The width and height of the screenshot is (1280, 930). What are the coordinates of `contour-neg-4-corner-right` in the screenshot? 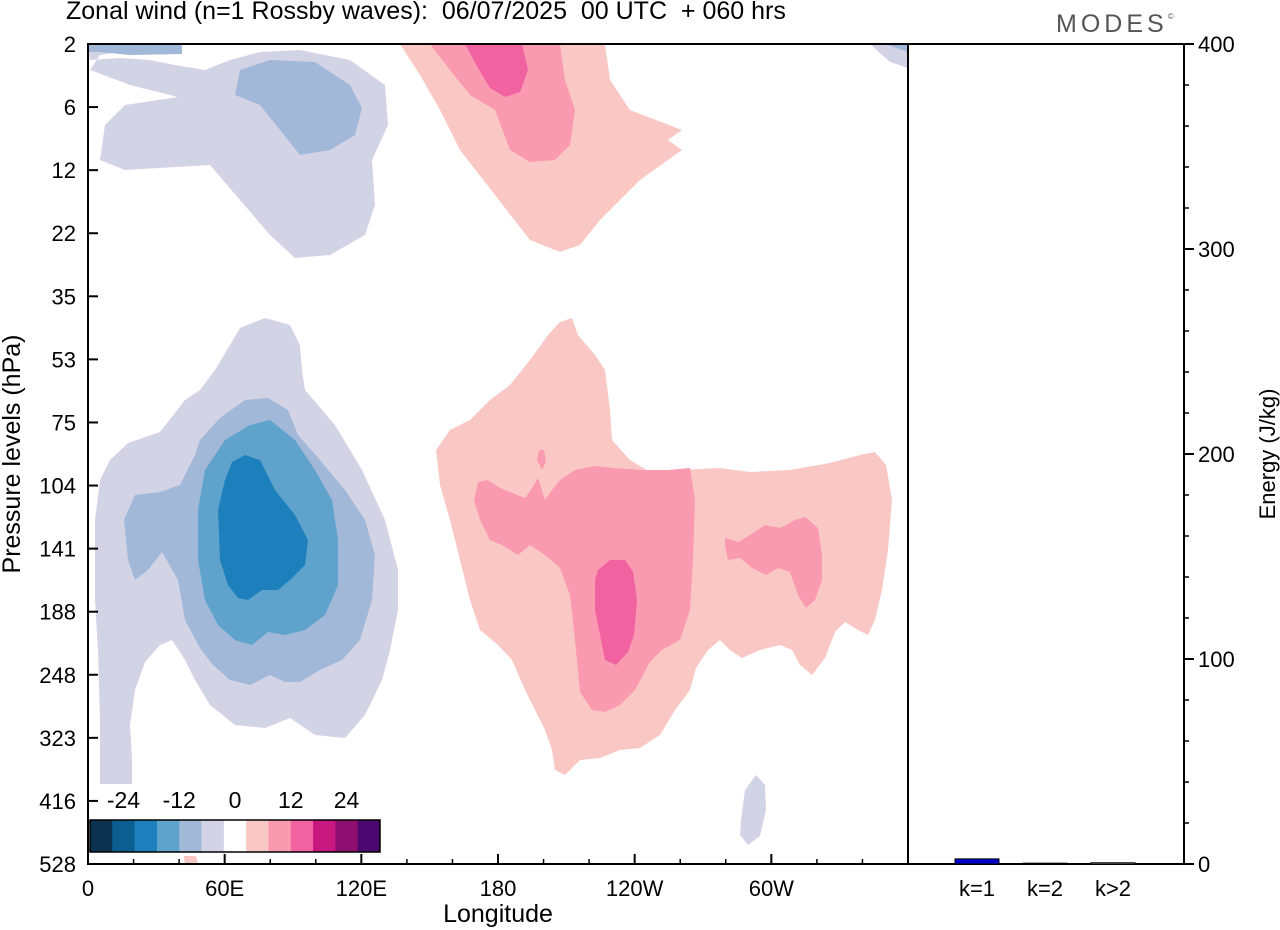 It's located at (889, 56).